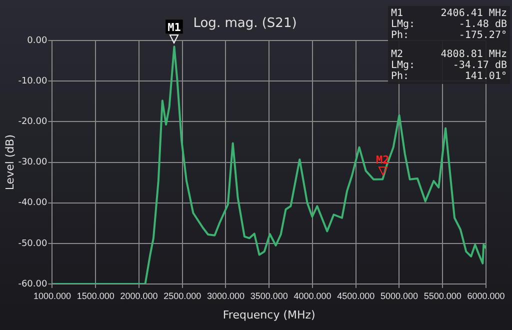 The image size is (512, 330). What do you see at coordinates (33, 122) in the screenshot?
I see `y-tick-label: -20.00` at bounding box center [33, 122].